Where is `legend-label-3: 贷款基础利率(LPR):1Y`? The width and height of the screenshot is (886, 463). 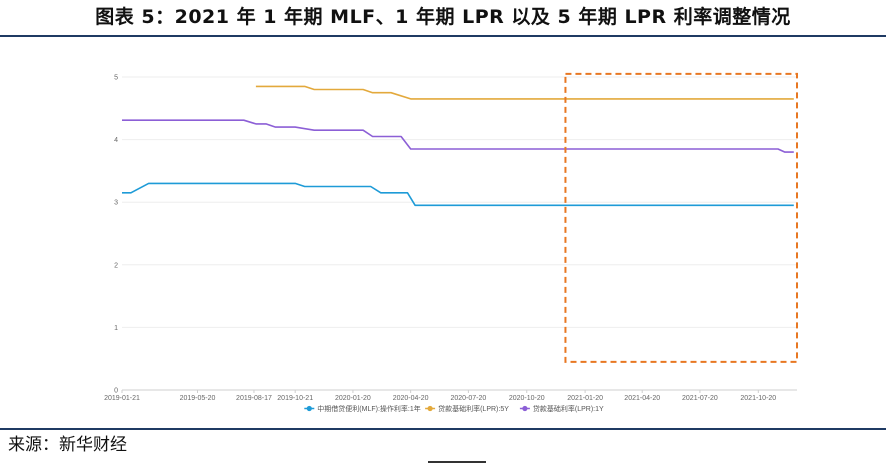 legend-label-3: 贷款基础利率(LPR):1Y is located at coordinates (568, 408).